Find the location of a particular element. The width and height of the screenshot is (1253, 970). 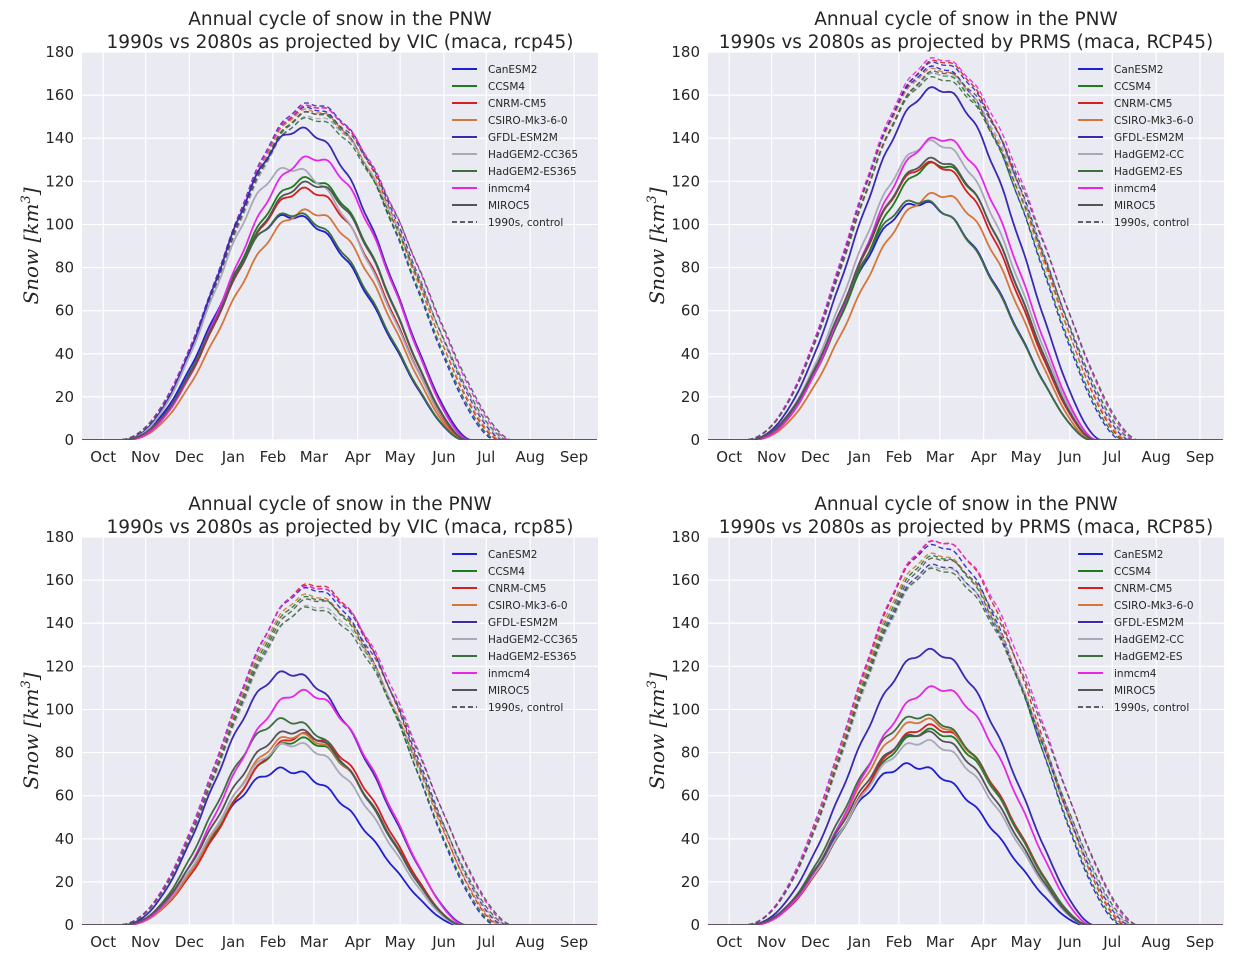

legend-label: HadGEM2-CC365 is located at coordinates (533, 155).